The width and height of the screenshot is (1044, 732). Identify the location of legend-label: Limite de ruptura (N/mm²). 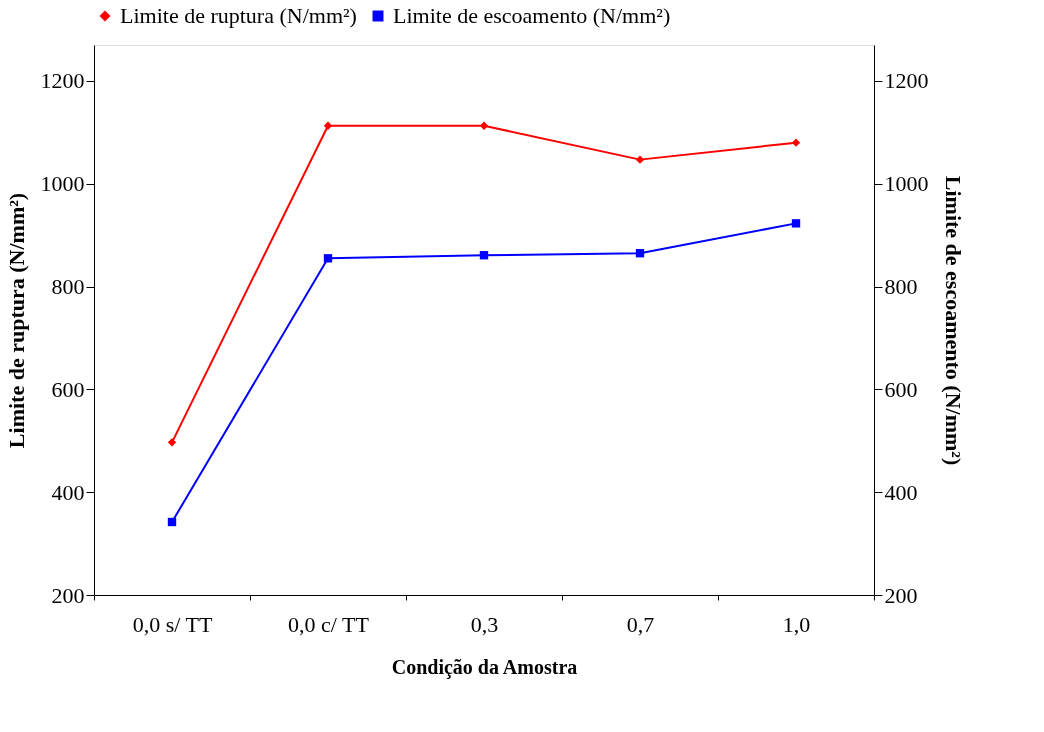
(238, 15).